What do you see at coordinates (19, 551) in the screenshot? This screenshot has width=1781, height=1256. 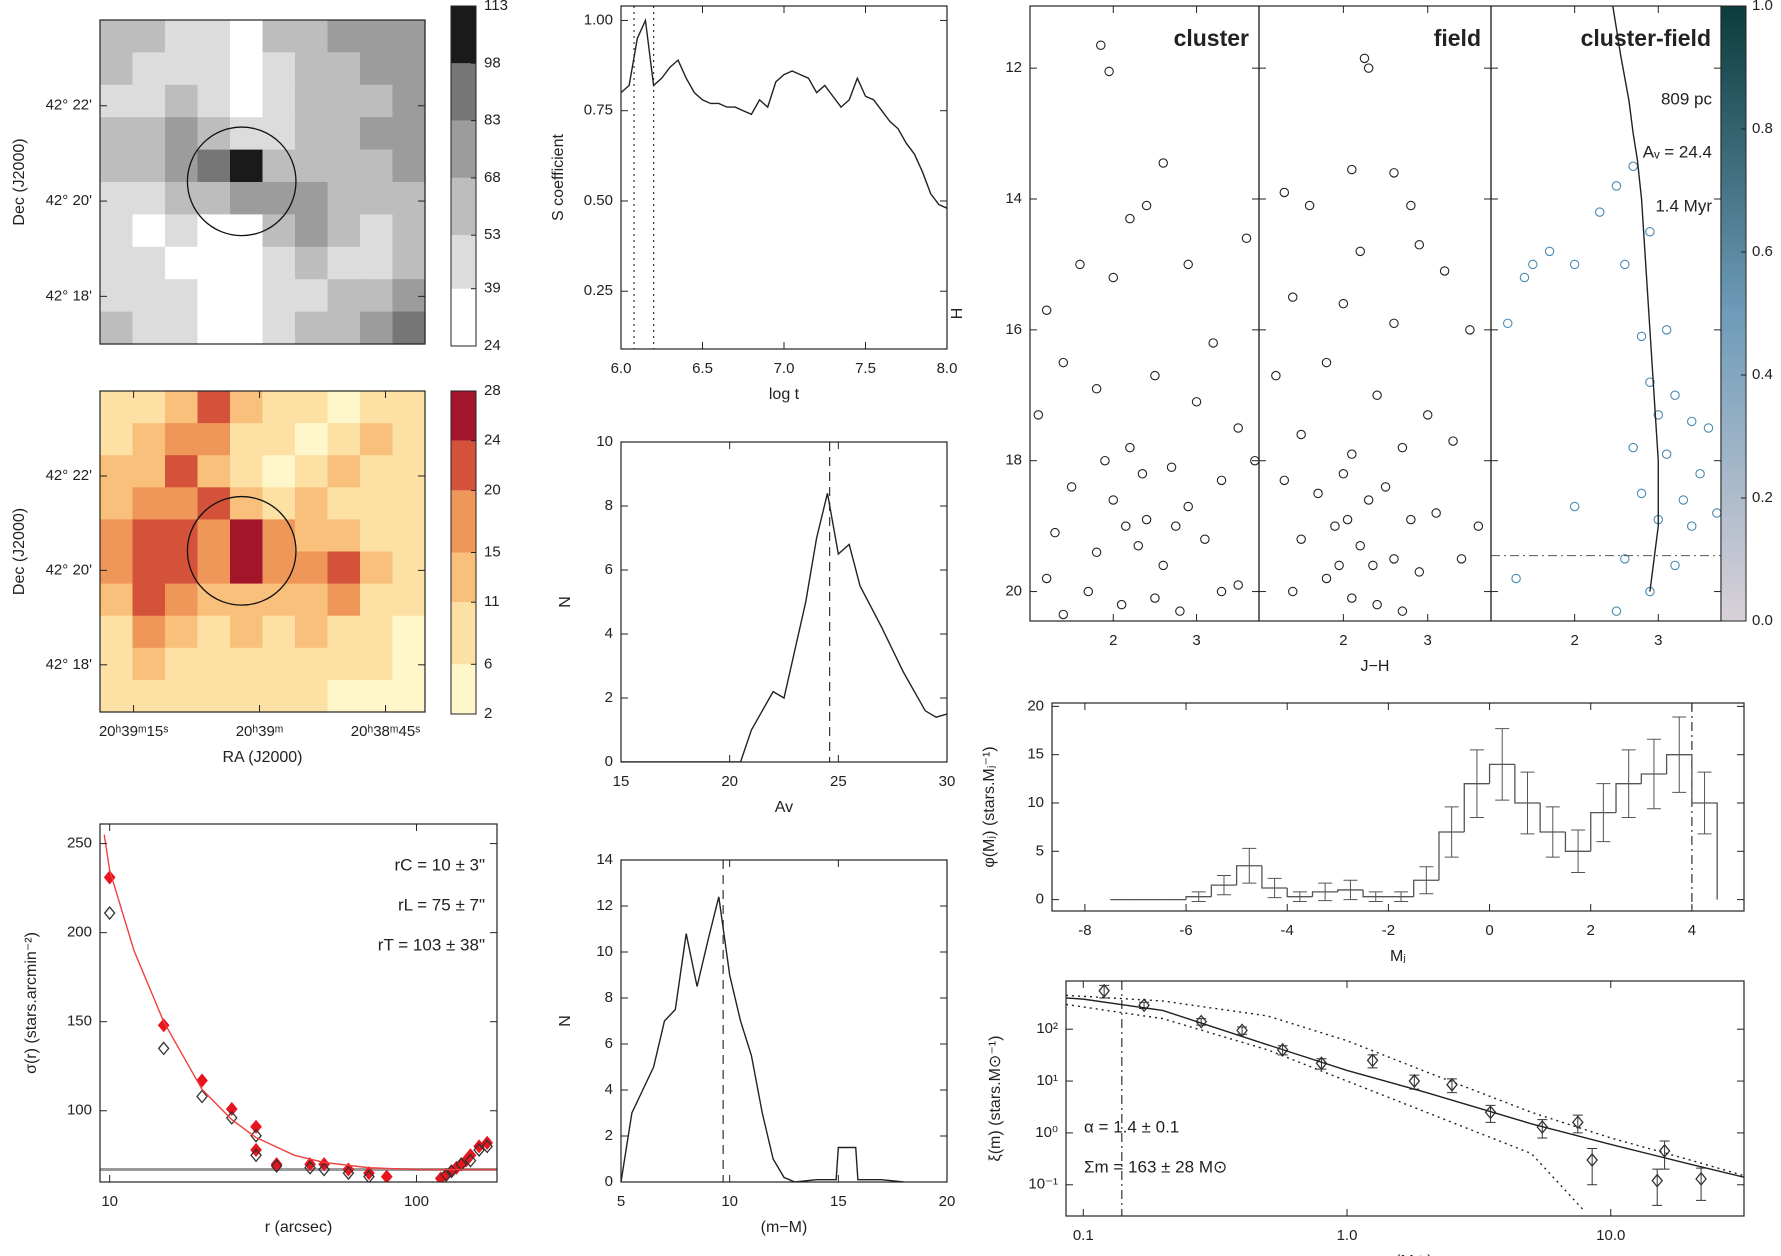 I see `y-axis-title: Dec (J2000)` at bounding box center [19, 551].